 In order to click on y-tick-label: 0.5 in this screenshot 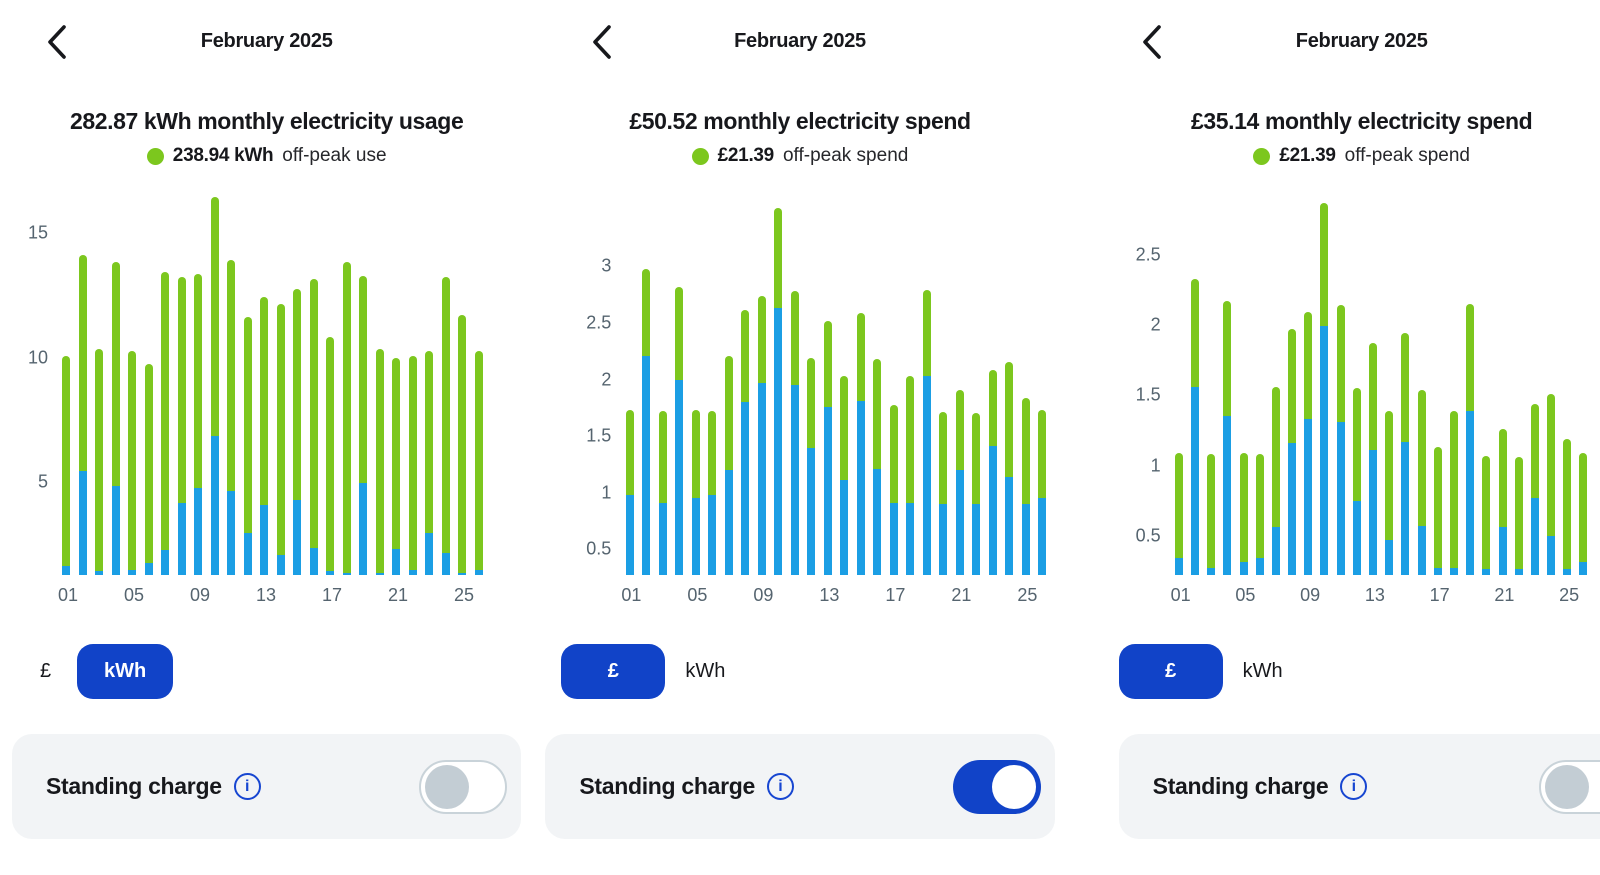, I will do `click(599, 548)`.